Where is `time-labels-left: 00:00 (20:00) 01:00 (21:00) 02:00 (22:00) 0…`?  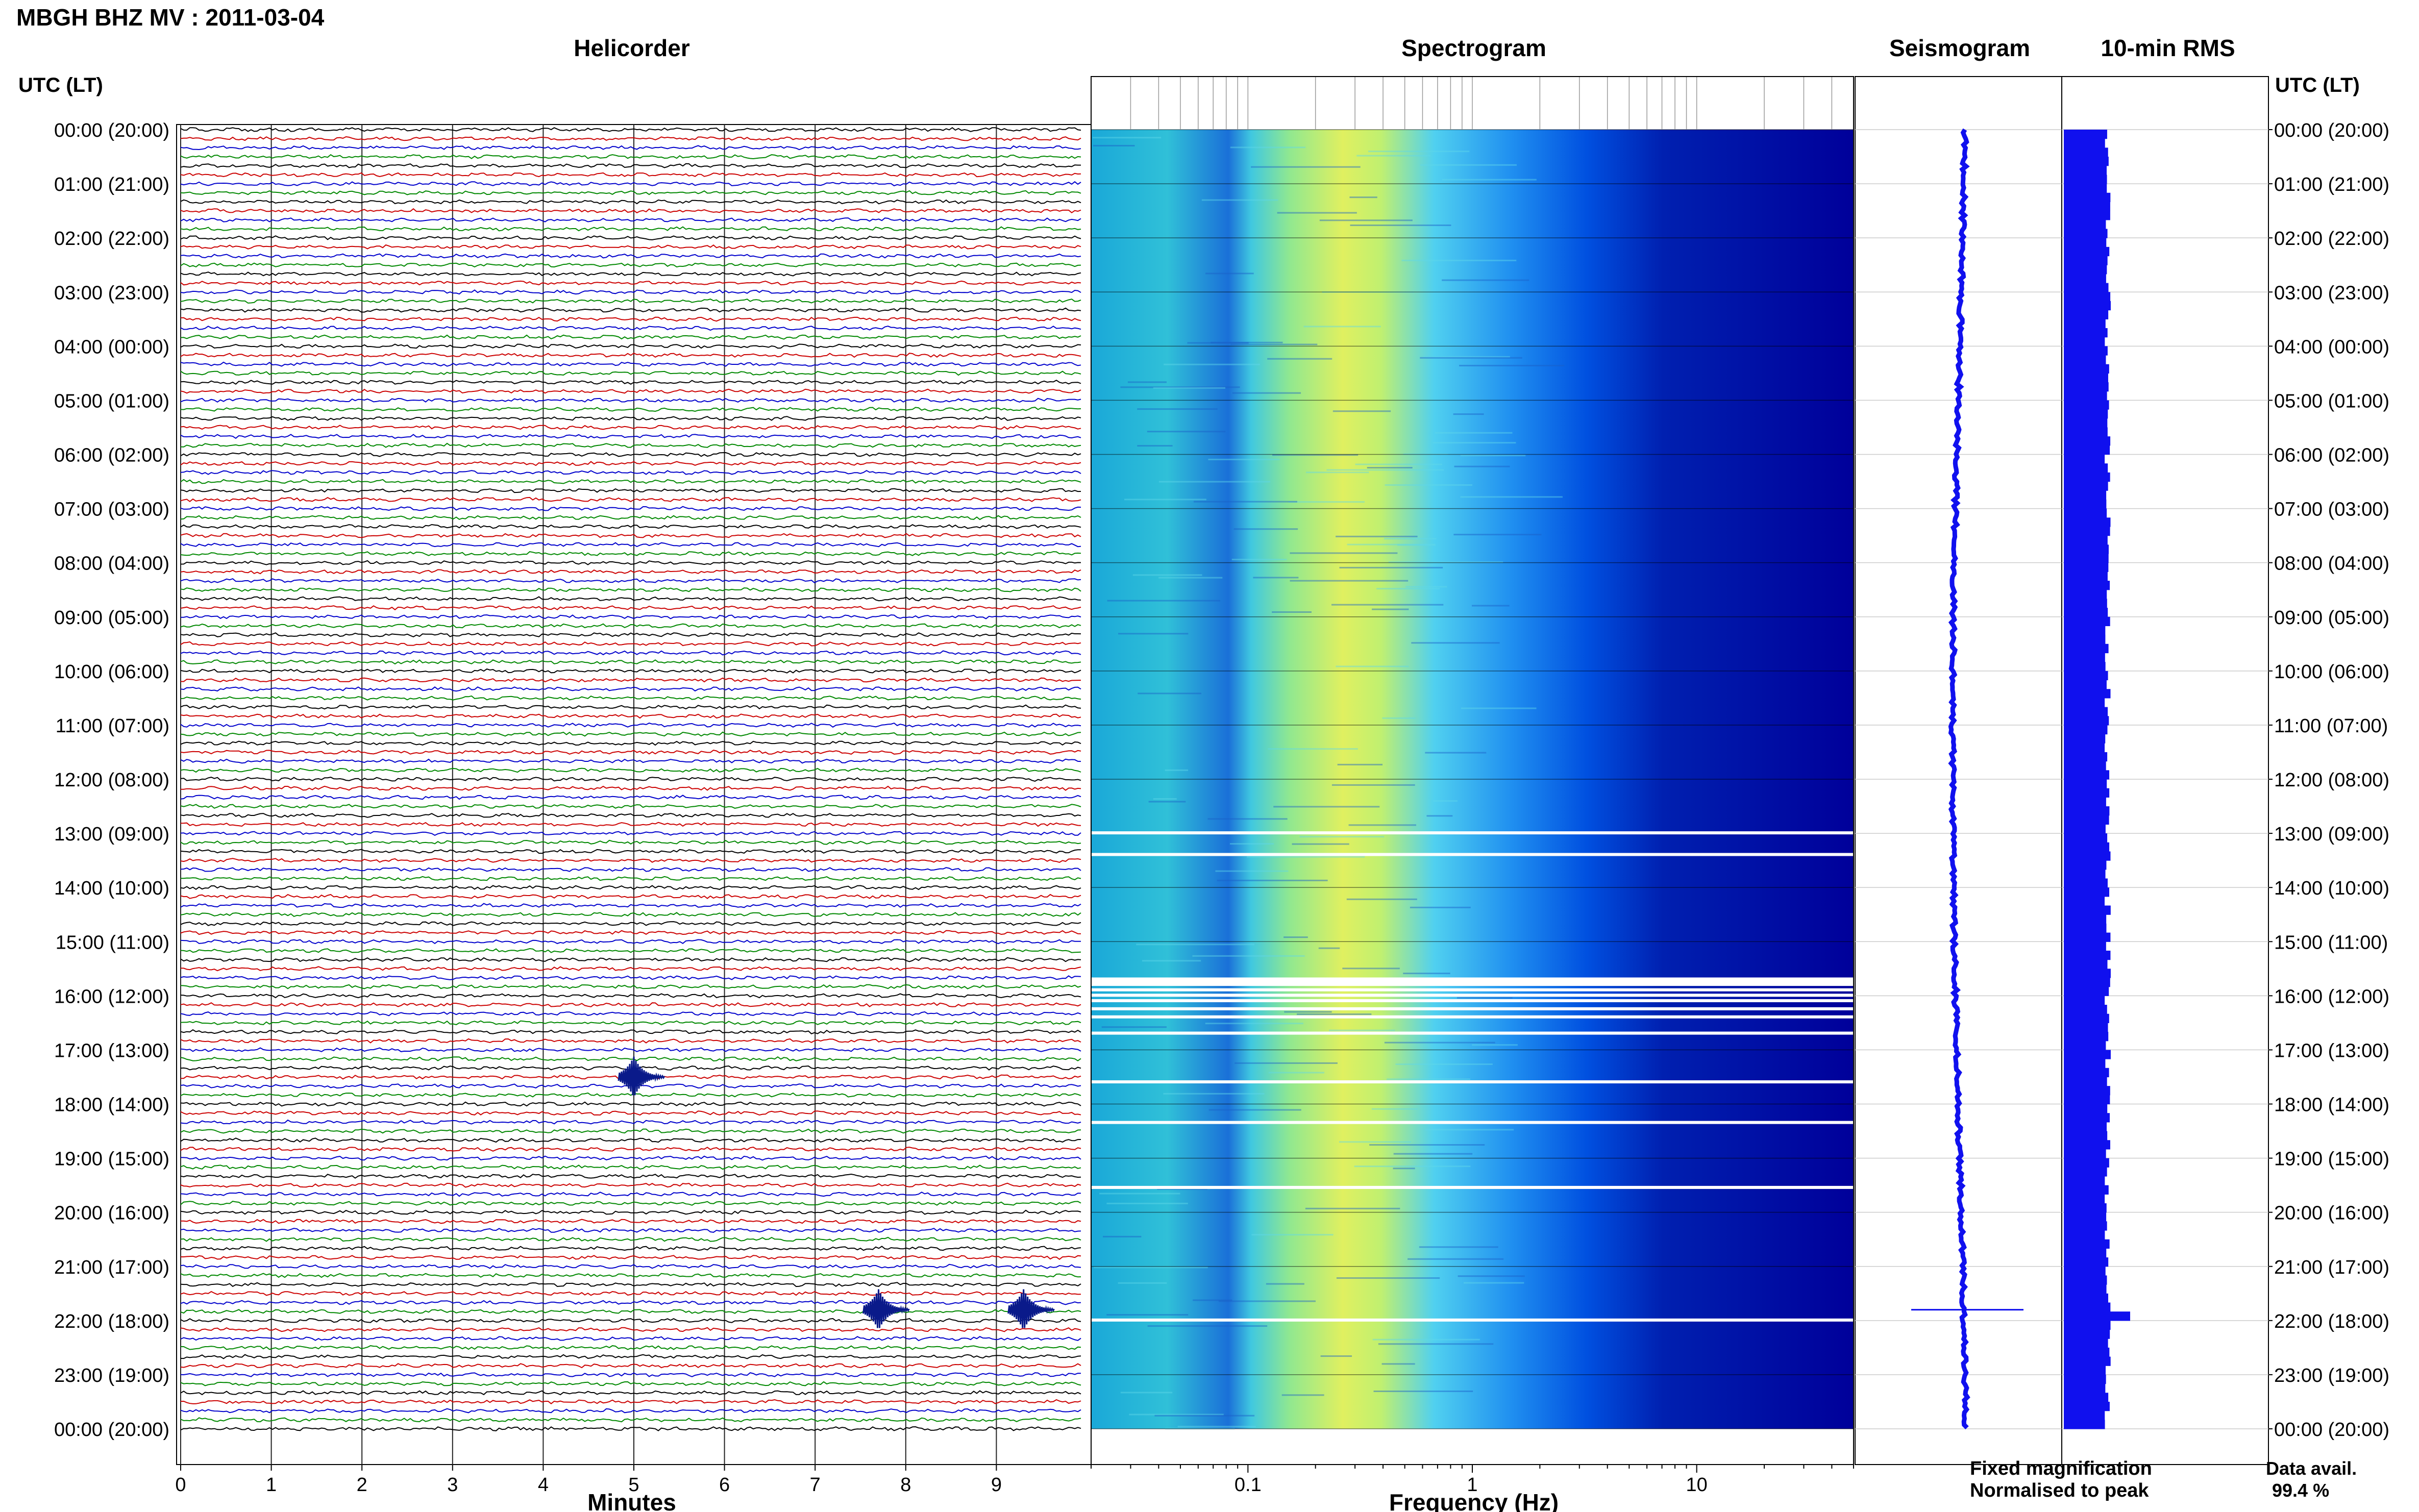 time-labels-left: 00:00 (20:00) 01:00 (21:00) 02:00 (22:00) 0… is located at coordinates (111, 780).